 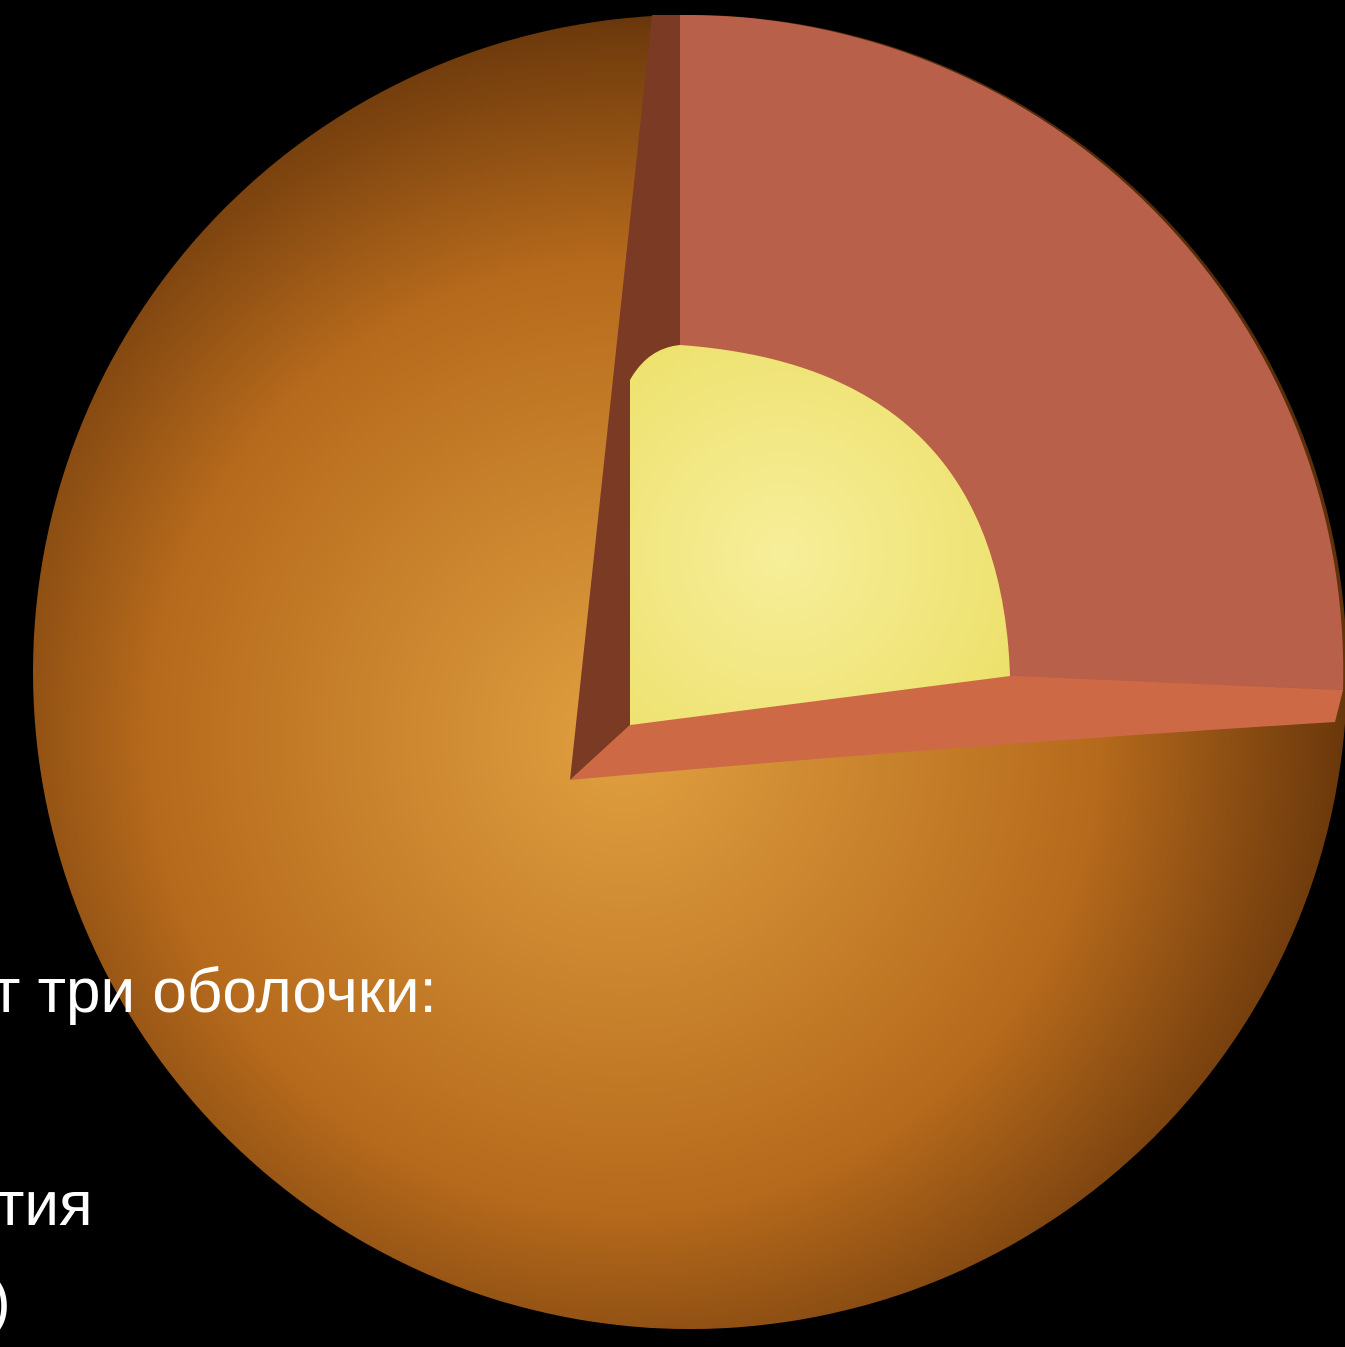 I want to click on text-line: тия, so click(x=46, y=1204).